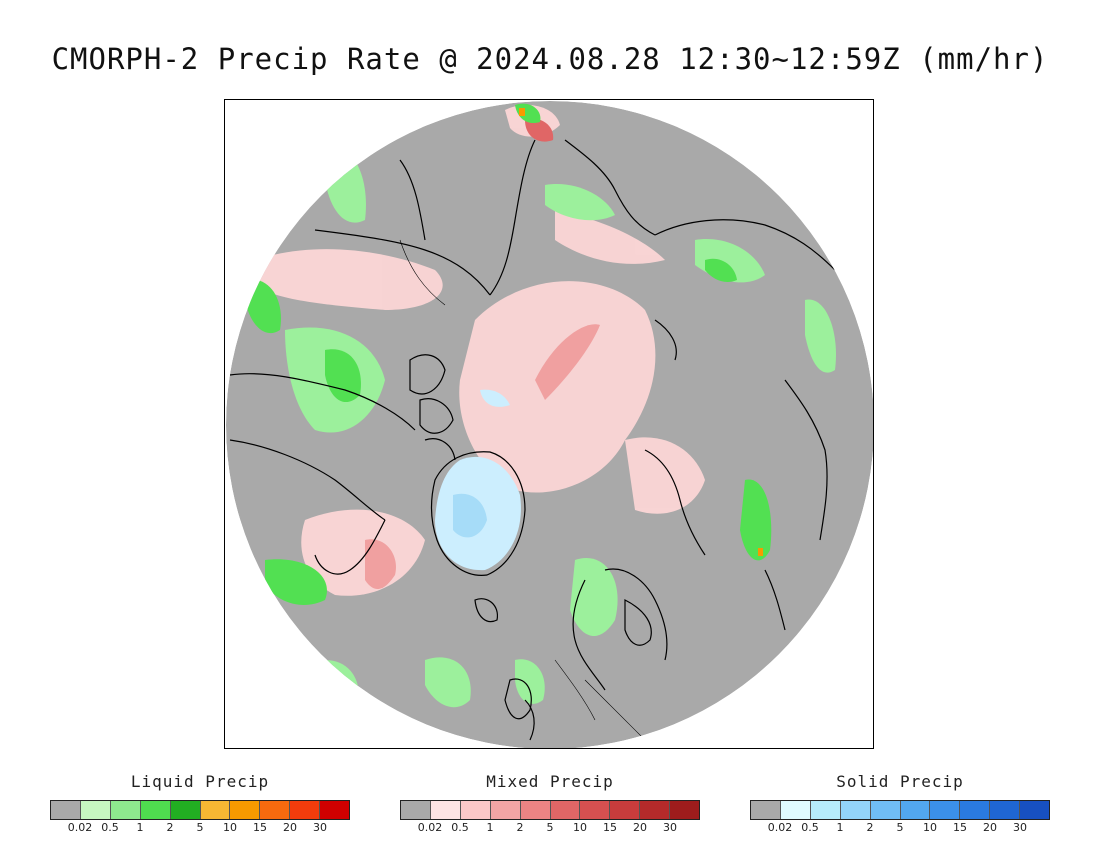  Describe the element at coordinates (641, 332) in the screenshot. I see `heavy-rain-cells` at that location.